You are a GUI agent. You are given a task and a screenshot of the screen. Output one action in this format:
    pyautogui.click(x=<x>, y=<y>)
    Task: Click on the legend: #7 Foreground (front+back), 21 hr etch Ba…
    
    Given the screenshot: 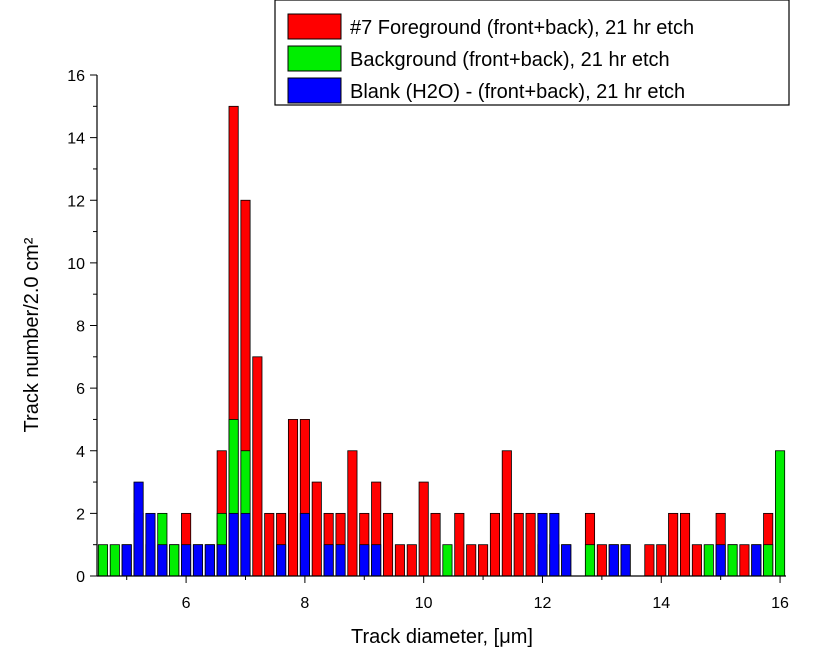 What is the action you would take?
    pyautogui.click(x=532, y=53)
    